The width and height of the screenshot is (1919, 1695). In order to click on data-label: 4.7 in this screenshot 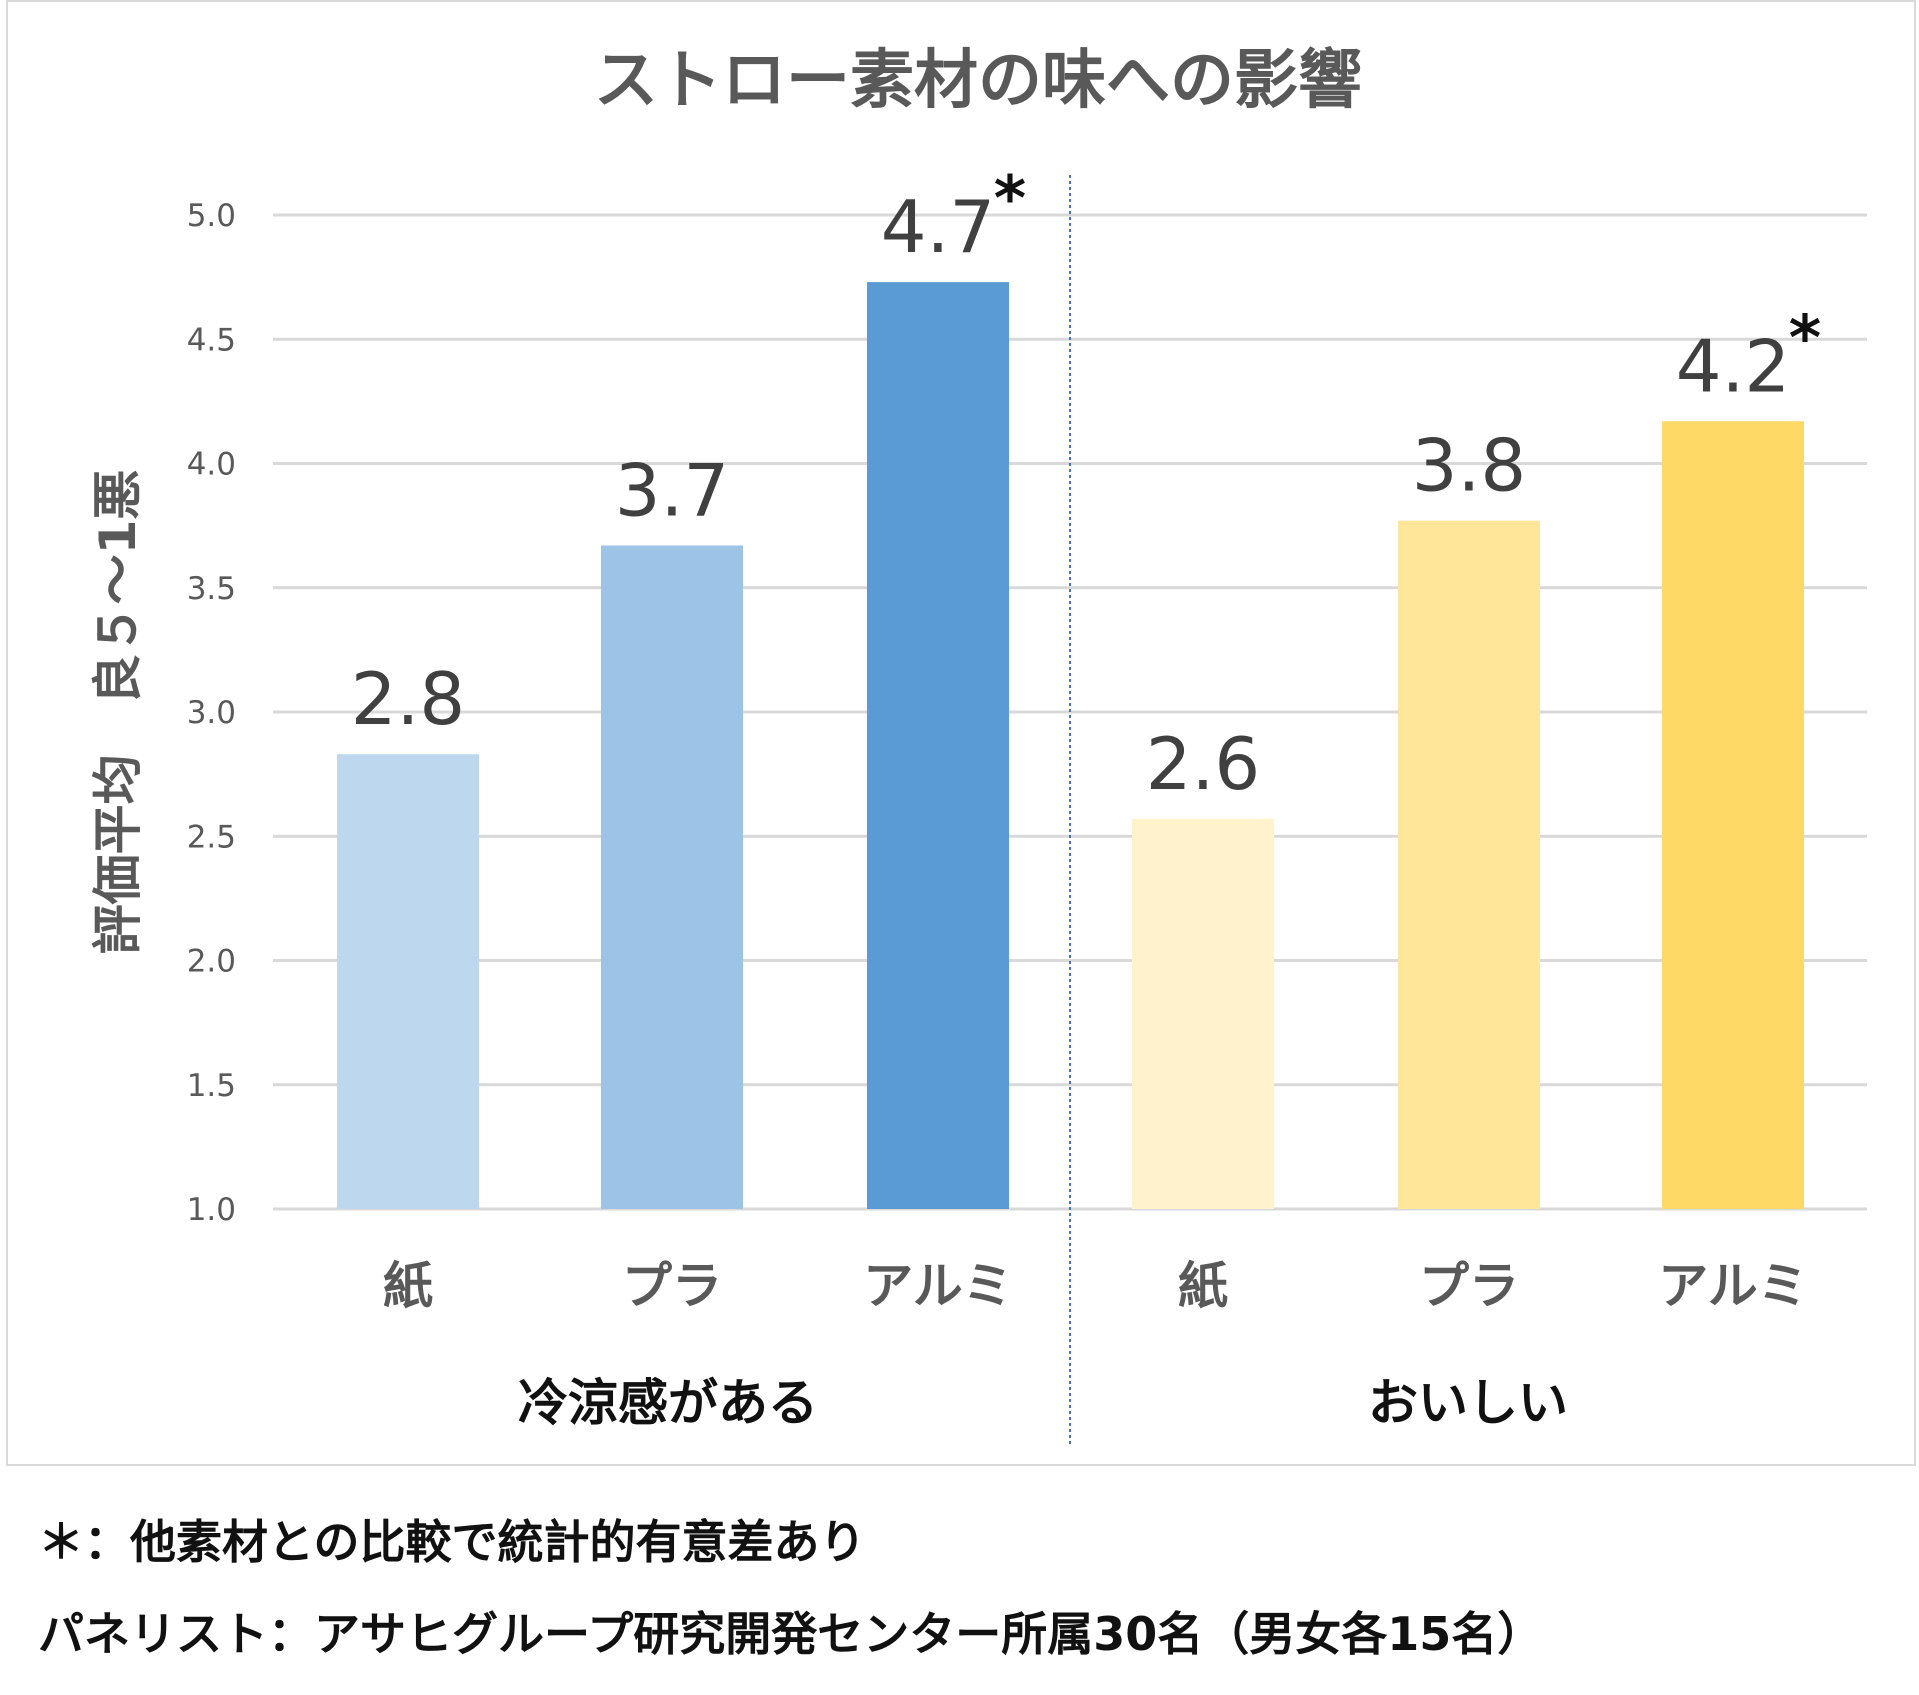, I will do `click(938, 227)`.